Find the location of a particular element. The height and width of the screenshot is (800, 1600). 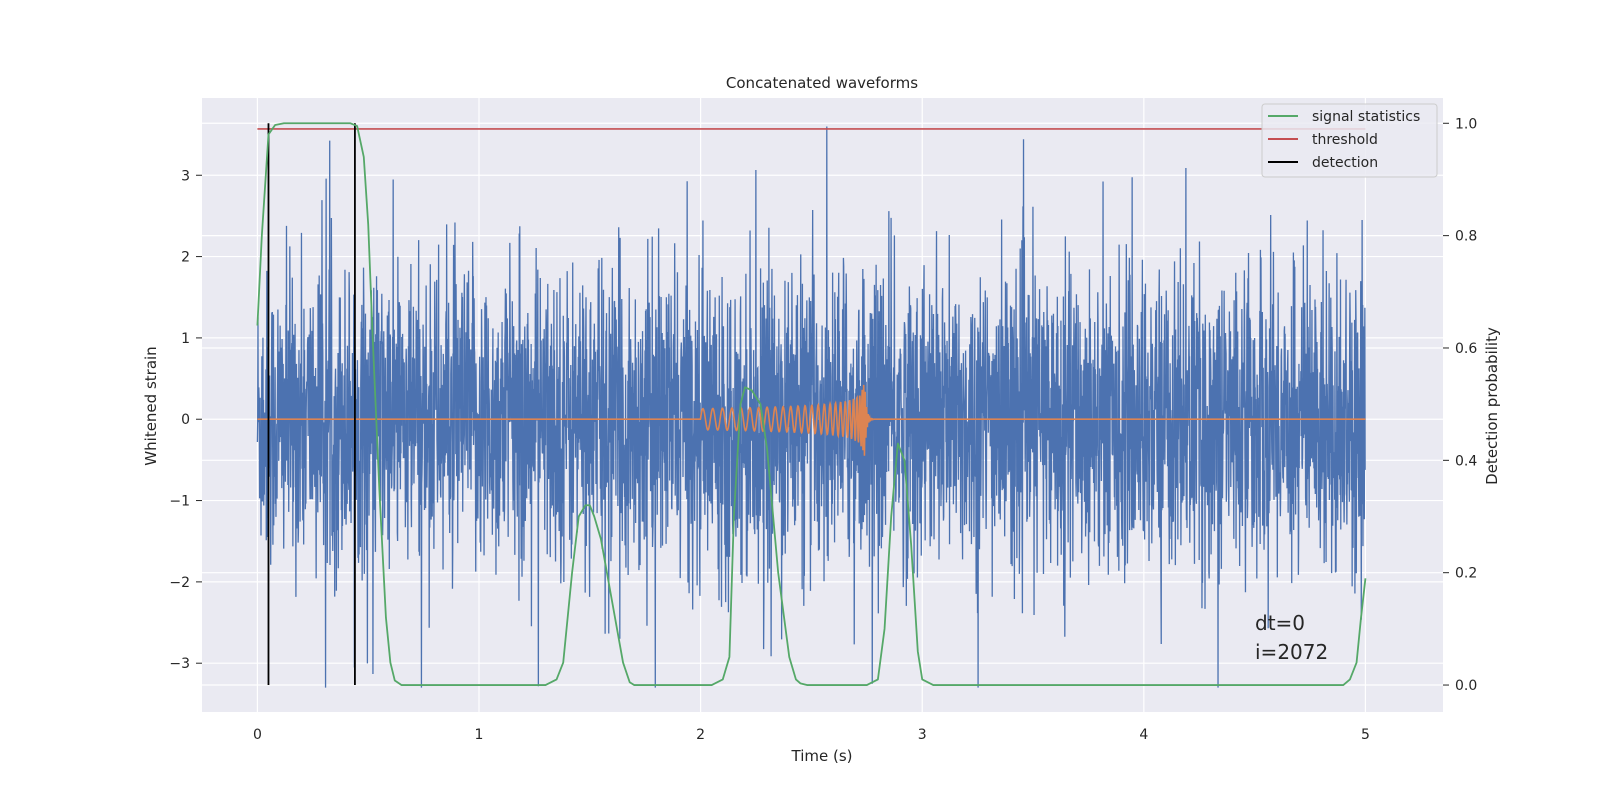

y-left-tick-label: −2 is located at coordinates (179, 583).